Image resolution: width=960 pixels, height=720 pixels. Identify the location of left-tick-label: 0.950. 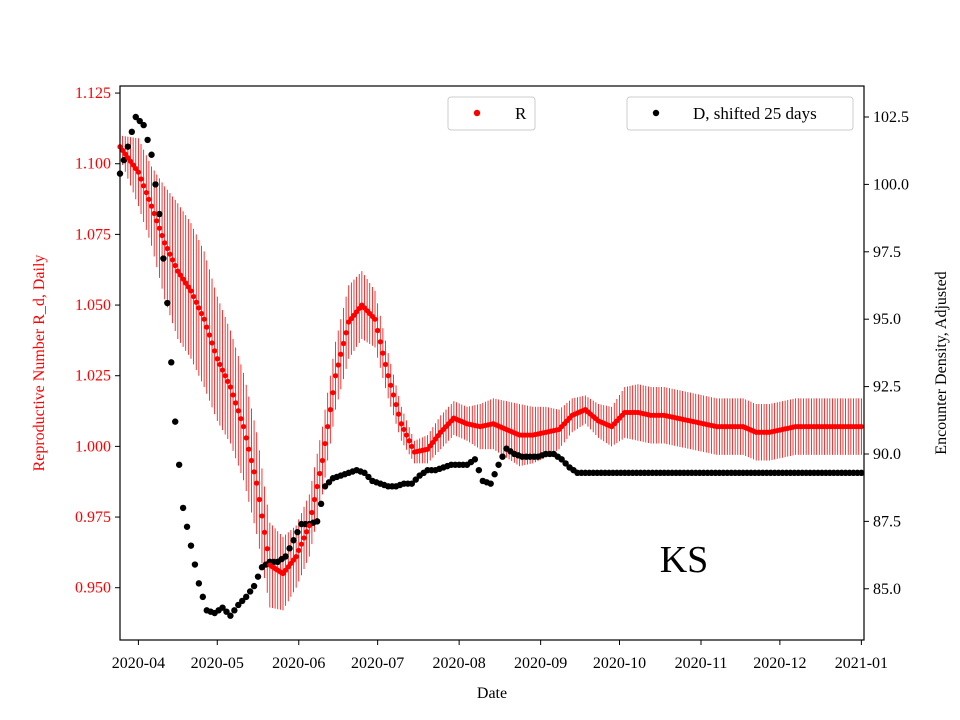
(93, 588).